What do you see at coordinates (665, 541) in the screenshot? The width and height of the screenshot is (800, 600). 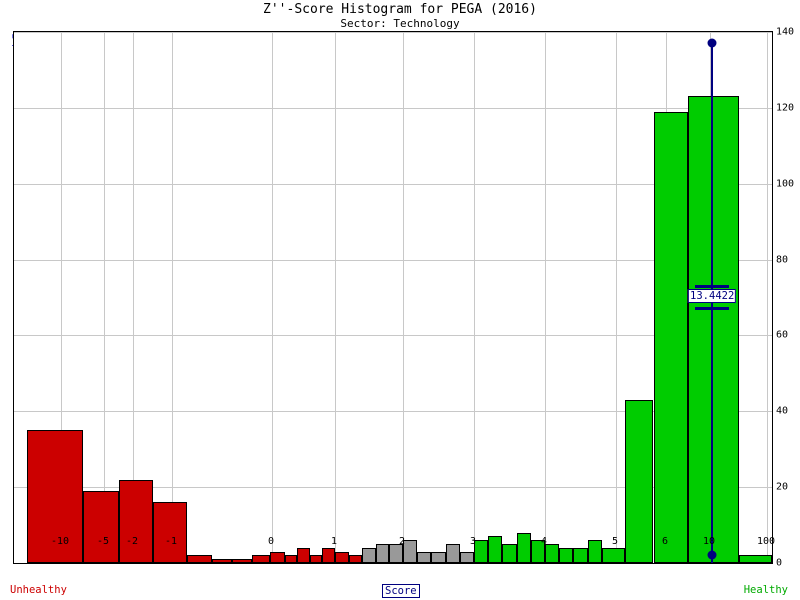 I see `x-axis-tick: 6` at bounding box center [665, 541].